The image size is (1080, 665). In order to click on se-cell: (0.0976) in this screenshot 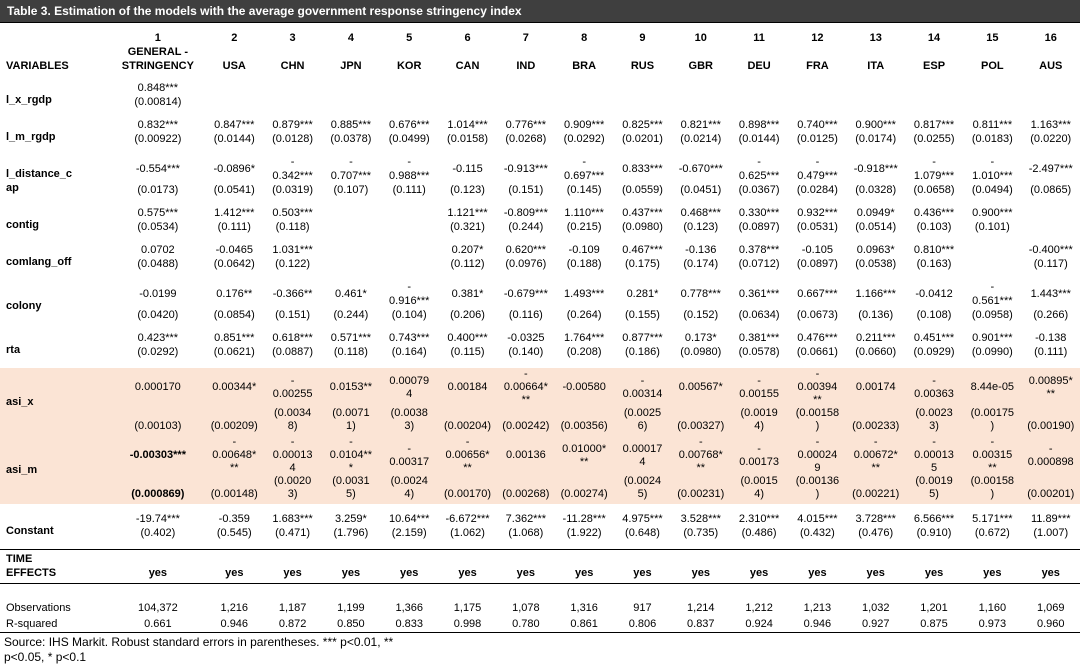, I will do `click(526, 268)`.